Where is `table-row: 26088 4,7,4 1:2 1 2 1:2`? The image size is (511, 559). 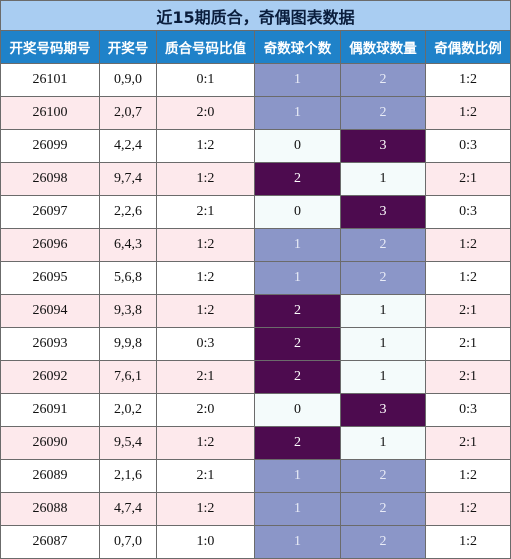 table-row: 26088 4,7,4 1:2 1 2 1:2 is located at coordinates (255, 509).